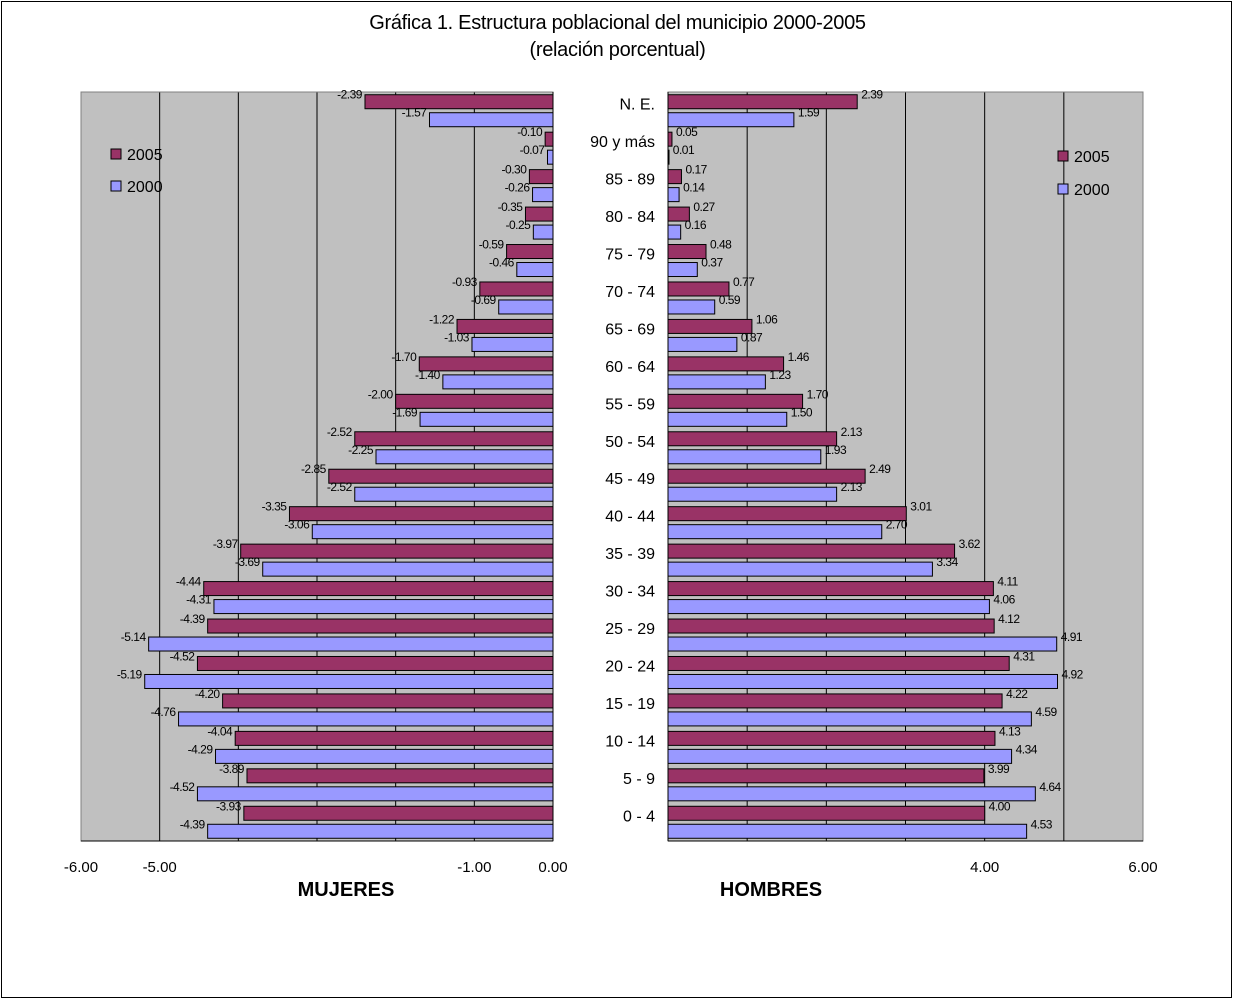 Image resolution: width=1235 pixels, height=1001 pixels. I want to click on data-label: -0.59, so click(492, 245).